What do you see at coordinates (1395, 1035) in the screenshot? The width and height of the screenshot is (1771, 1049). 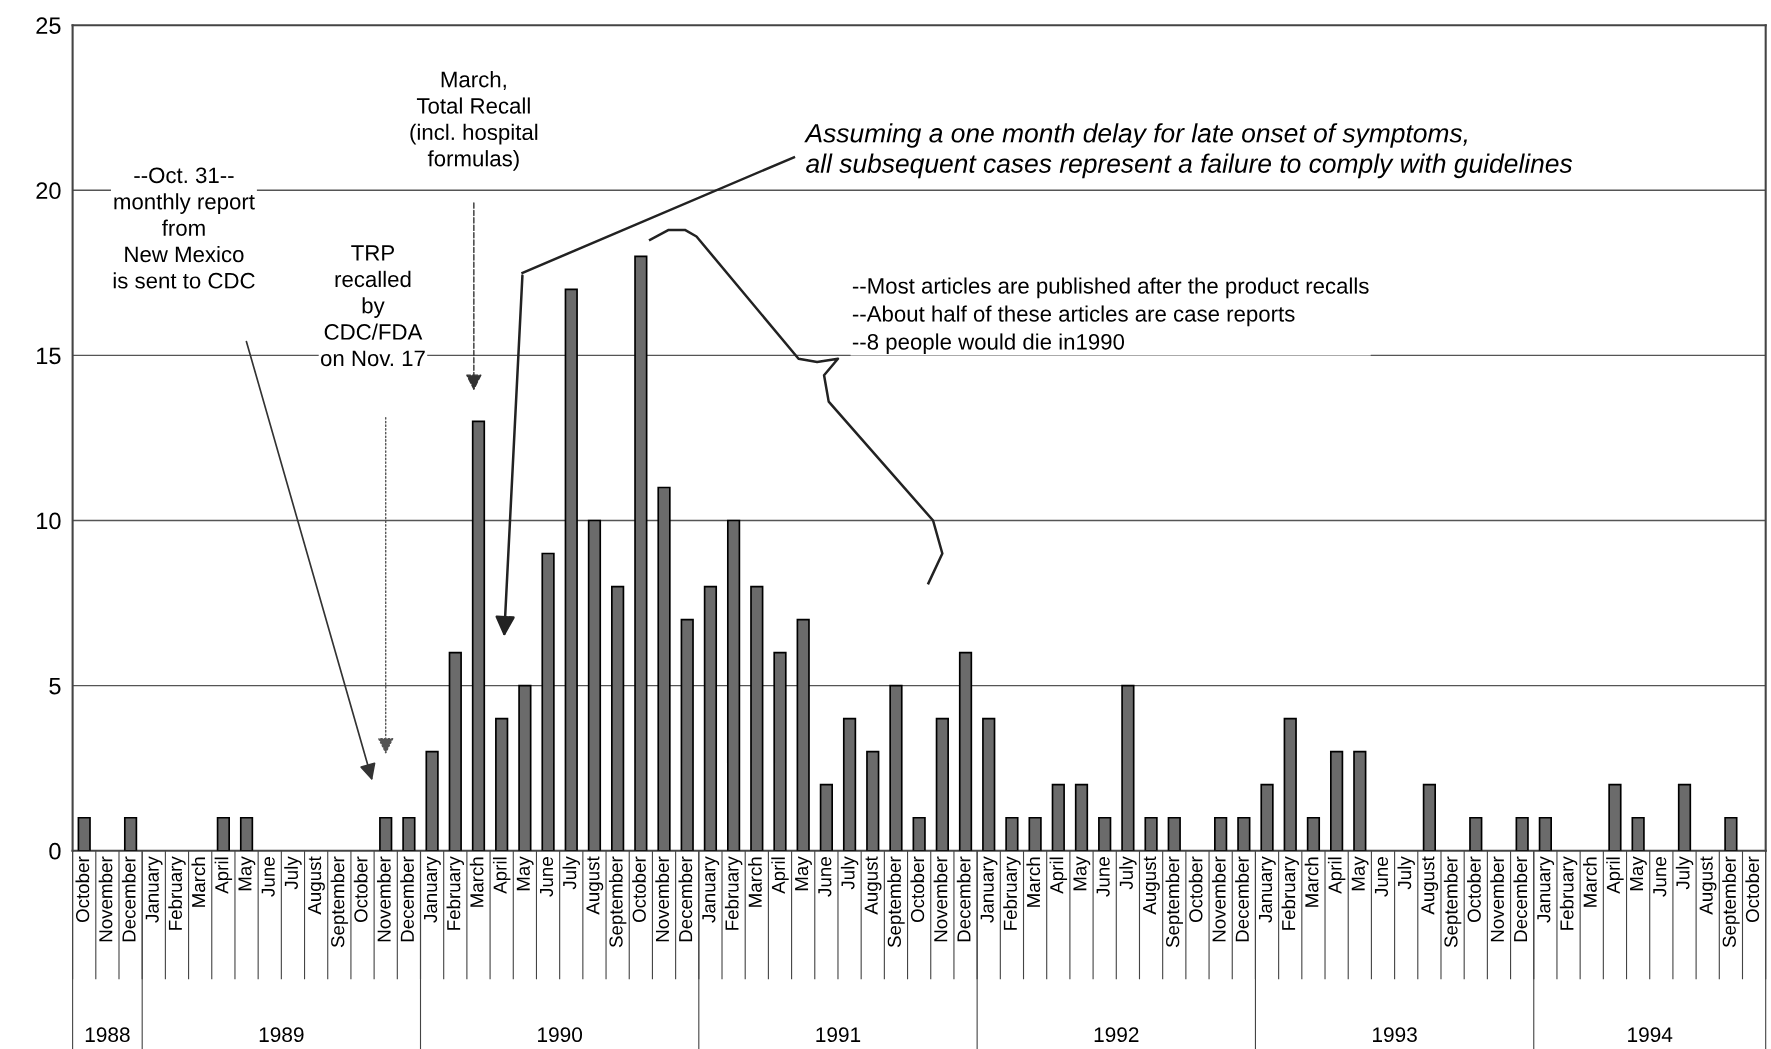 I see `text: 1993` at bounding box center [1395, 1035].